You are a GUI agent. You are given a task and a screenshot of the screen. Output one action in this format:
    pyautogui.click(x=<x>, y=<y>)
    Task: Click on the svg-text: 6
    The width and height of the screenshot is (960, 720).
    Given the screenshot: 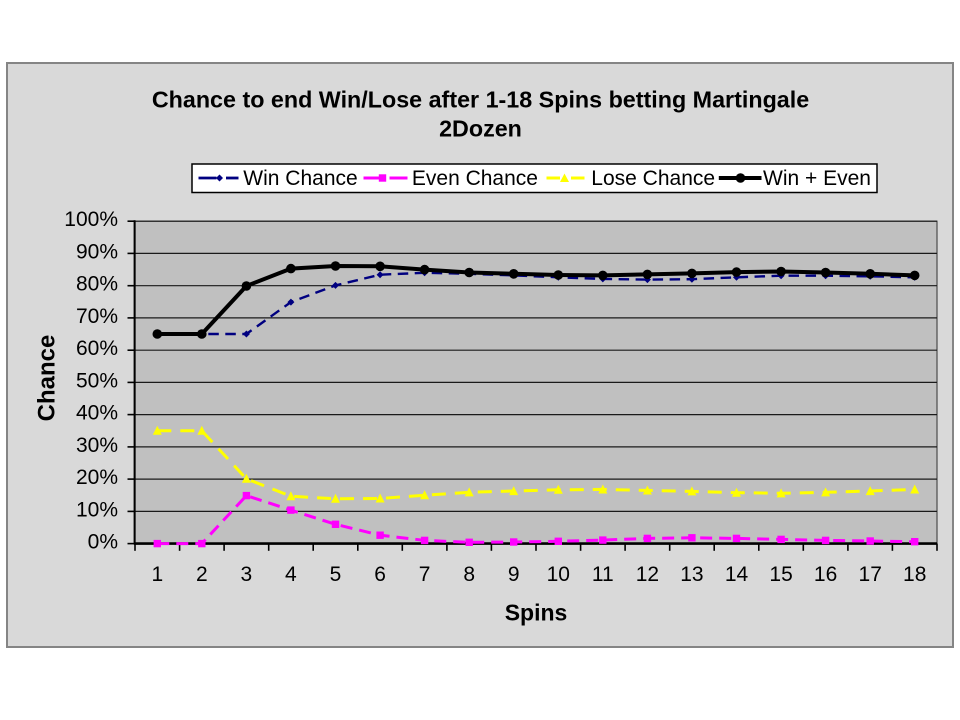 What is the action you would take?
    pyautogui.click(x=380, y=574)
    